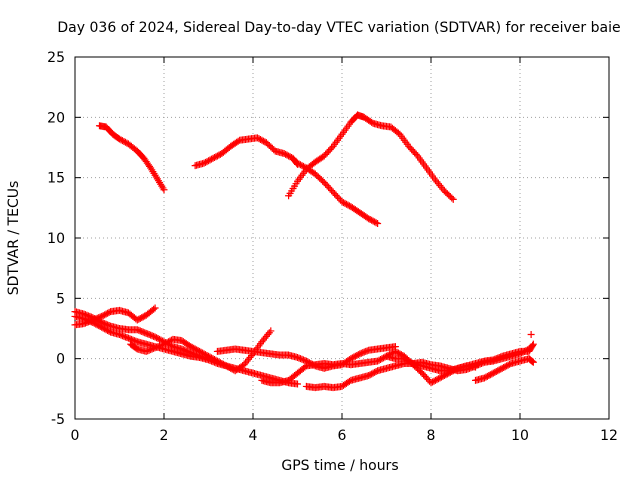 The image size is (640, 480). Describe the element at coordinates (531, 335) in the screenshot. I see `series-arc-n` at that location.